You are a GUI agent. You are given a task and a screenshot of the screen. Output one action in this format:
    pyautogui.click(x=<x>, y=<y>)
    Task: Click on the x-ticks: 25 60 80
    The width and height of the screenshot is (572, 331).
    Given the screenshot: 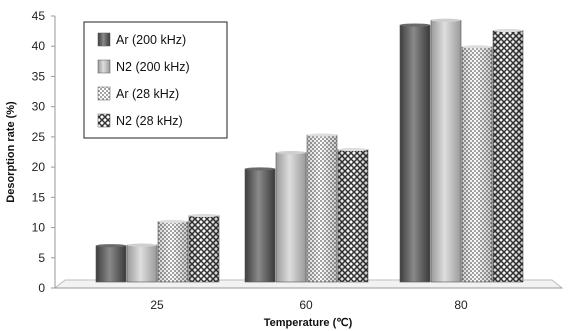 What is the action you would take?
    pyautogui.click(x=309, y=305)
    